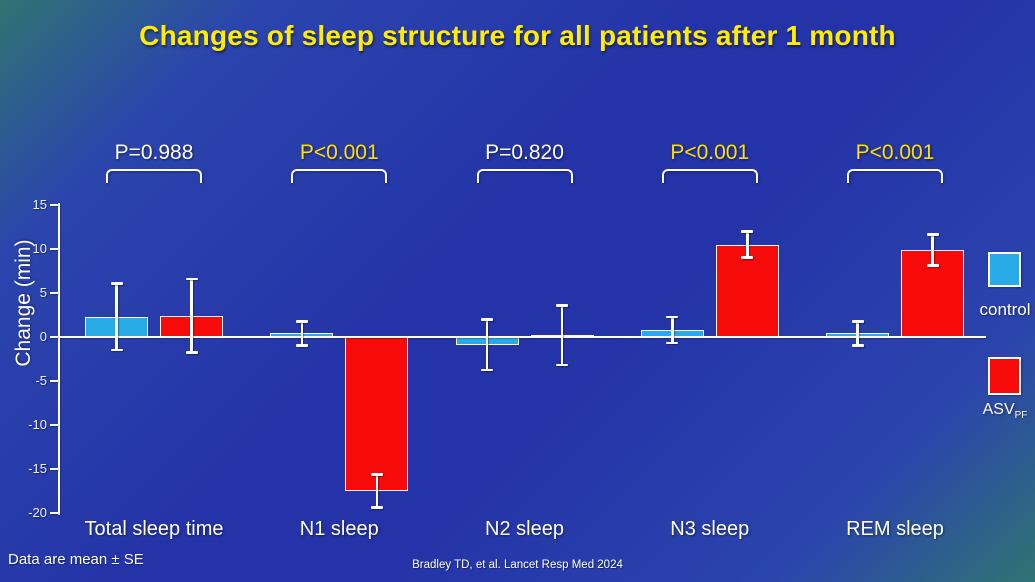  I want to click on y-axis-tick-label: 5, so click(43, 292).